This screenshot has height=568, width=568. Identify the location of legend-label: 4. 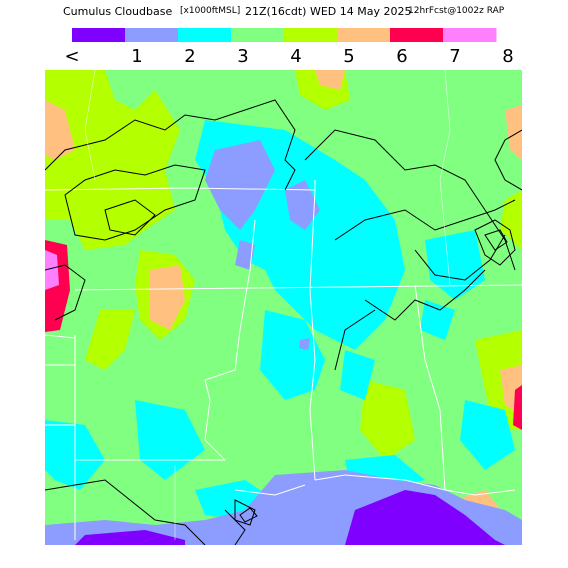
(295, 56).